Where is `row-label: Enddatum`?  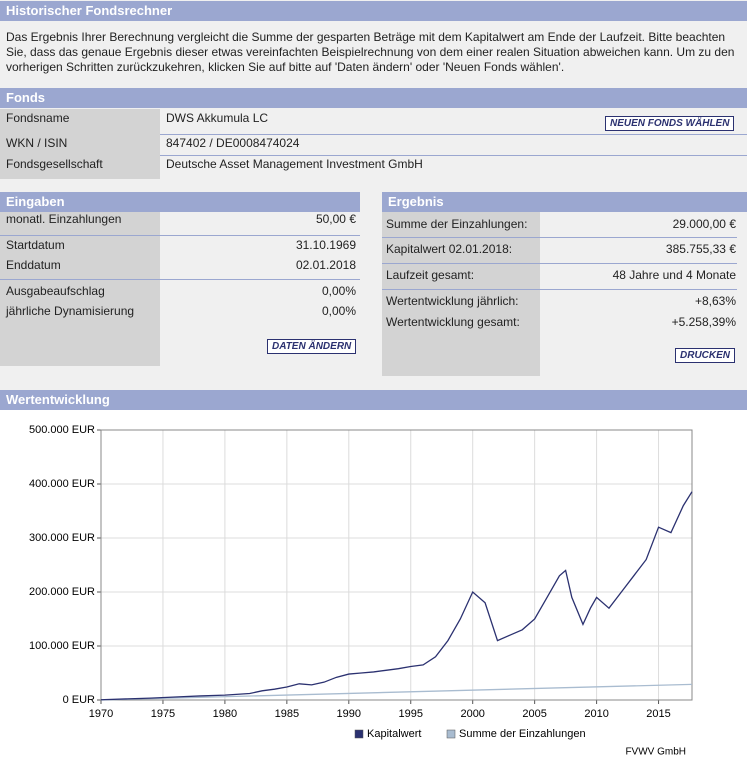
row-label: Enddatum is located at coordinates (33, 265).